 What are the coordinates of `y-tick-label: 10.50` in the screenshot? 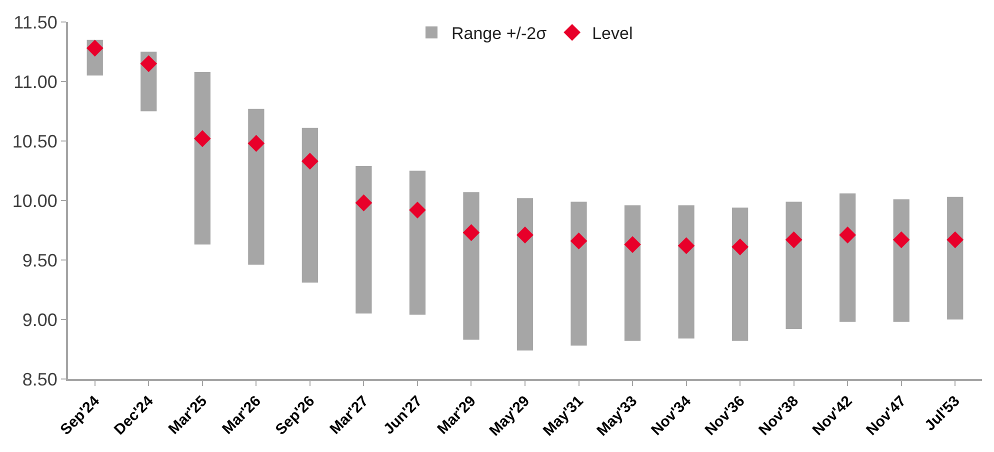 It's located at (35, 141).